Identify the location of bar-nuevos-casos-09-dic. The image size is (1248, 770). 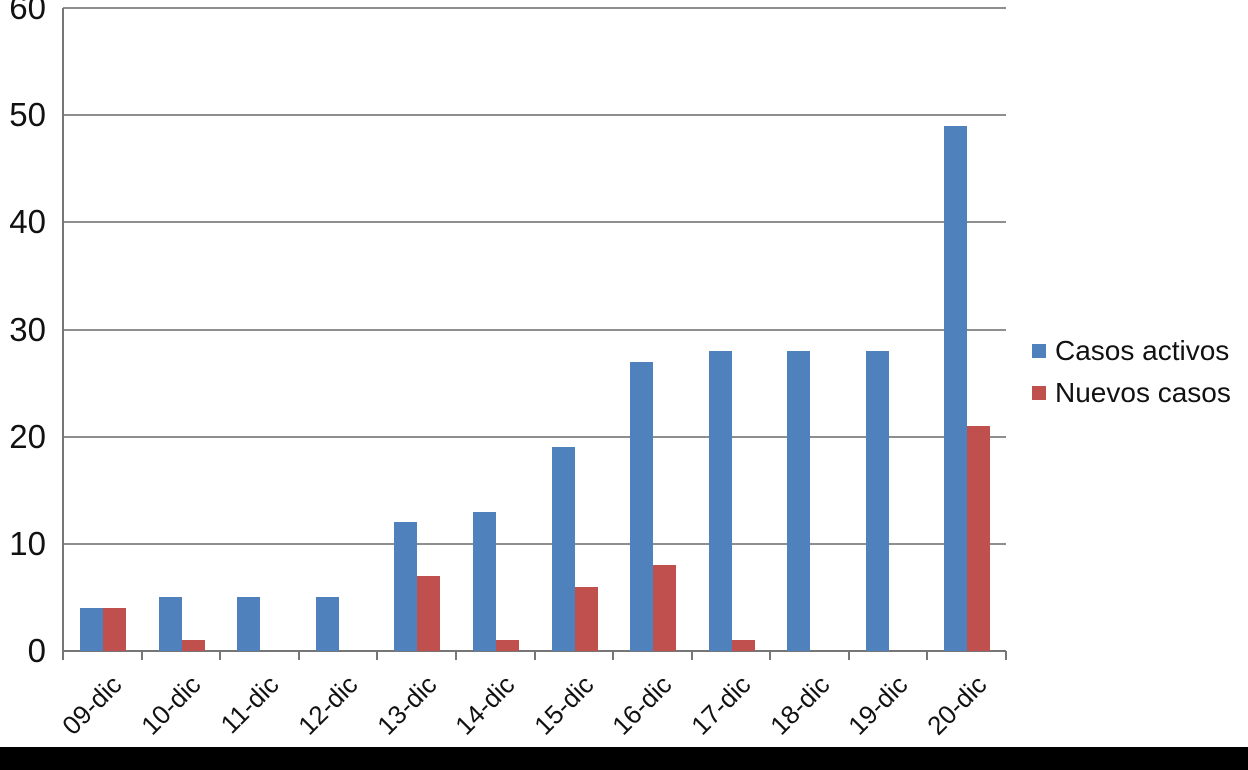
(114, 629).